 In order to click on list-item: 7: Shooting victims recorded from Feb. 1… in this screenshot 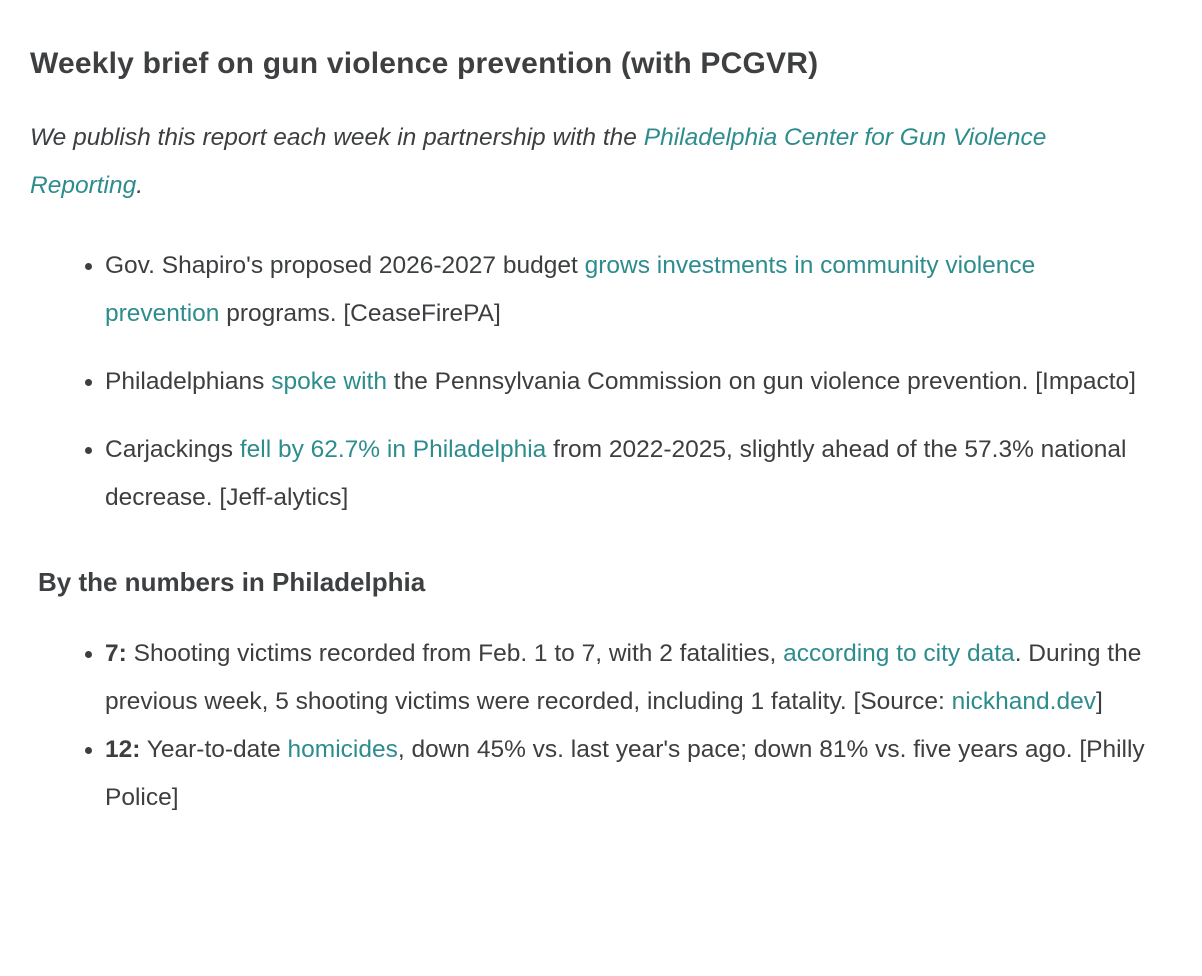, I will do `click(627, 678)`.